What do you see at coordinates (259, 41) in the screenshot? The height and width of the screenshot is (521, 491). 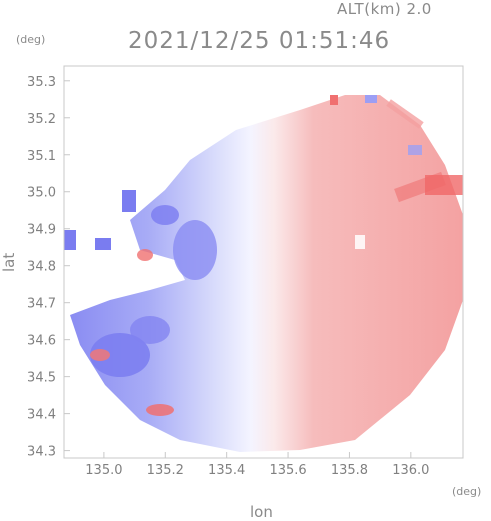 I see `timestamp-title: 2021/12/25 01:51:46` at bounding box center [259, 41].